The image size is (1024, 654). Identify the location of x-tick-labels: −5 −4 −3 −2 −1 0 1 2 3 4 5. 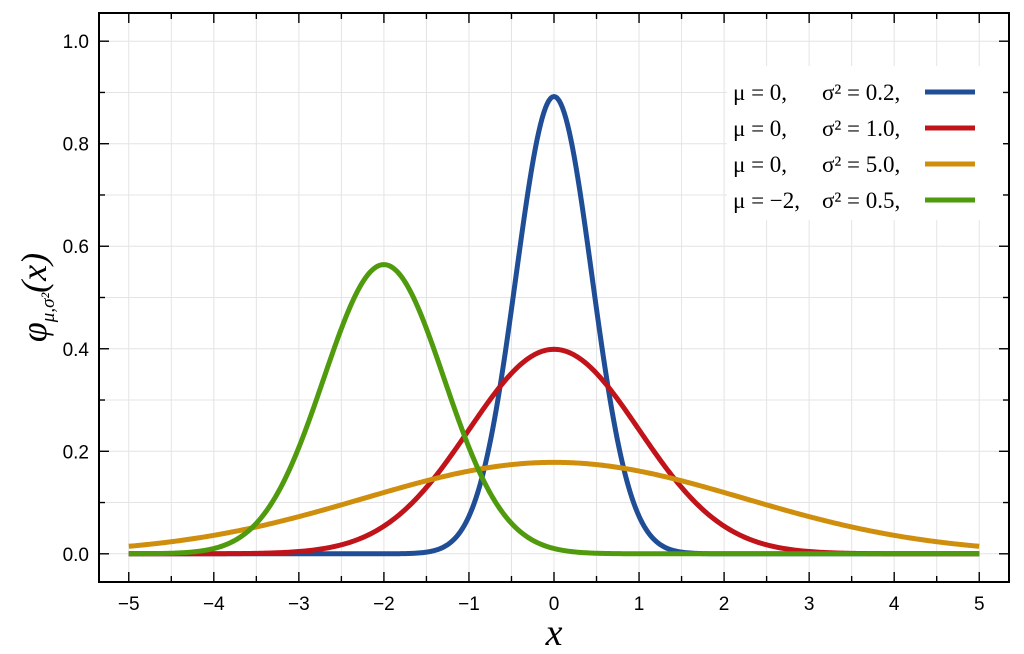
(551, 604).